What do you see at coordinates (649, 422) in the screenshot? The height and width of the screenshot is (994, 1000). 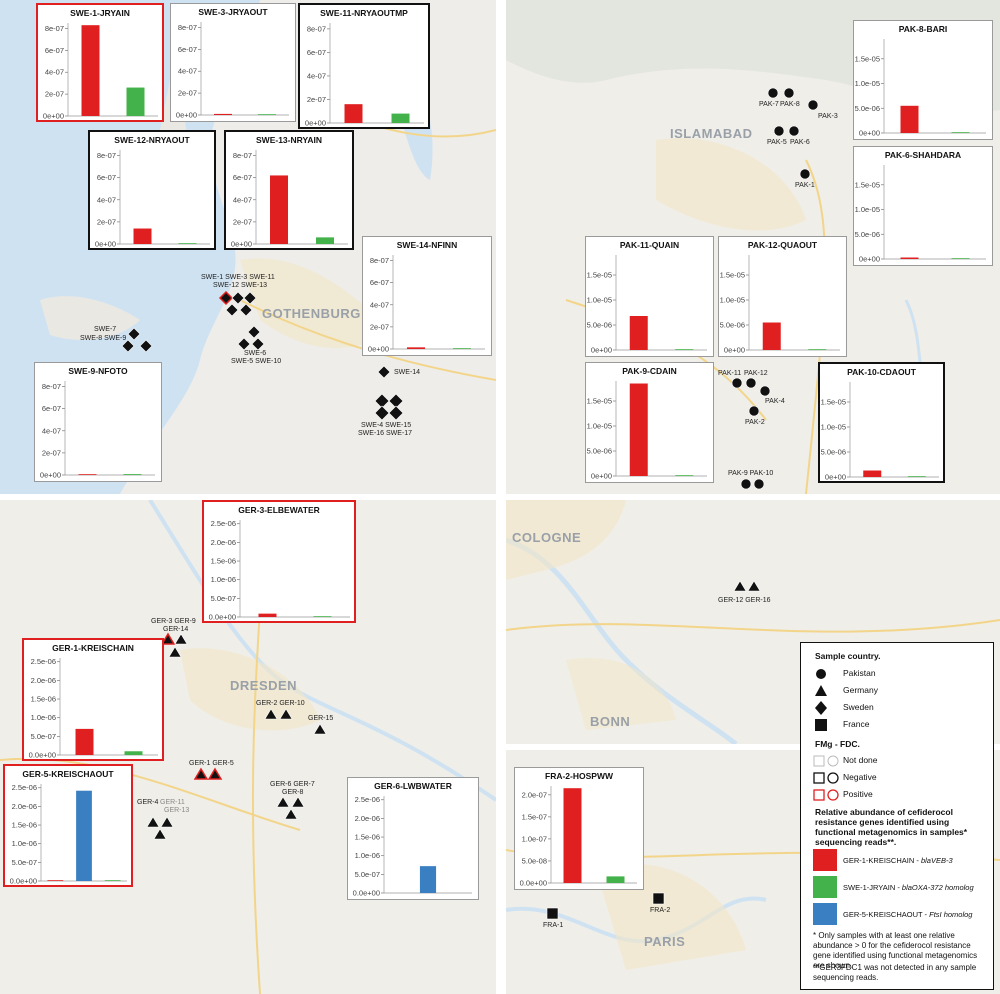 I see `inset-chart-pak-9-cdain: PAK-9-CDAIN 0e+00 5.0e-06 1.0e-05 1.5e-05` at bounding box center [649, 422].